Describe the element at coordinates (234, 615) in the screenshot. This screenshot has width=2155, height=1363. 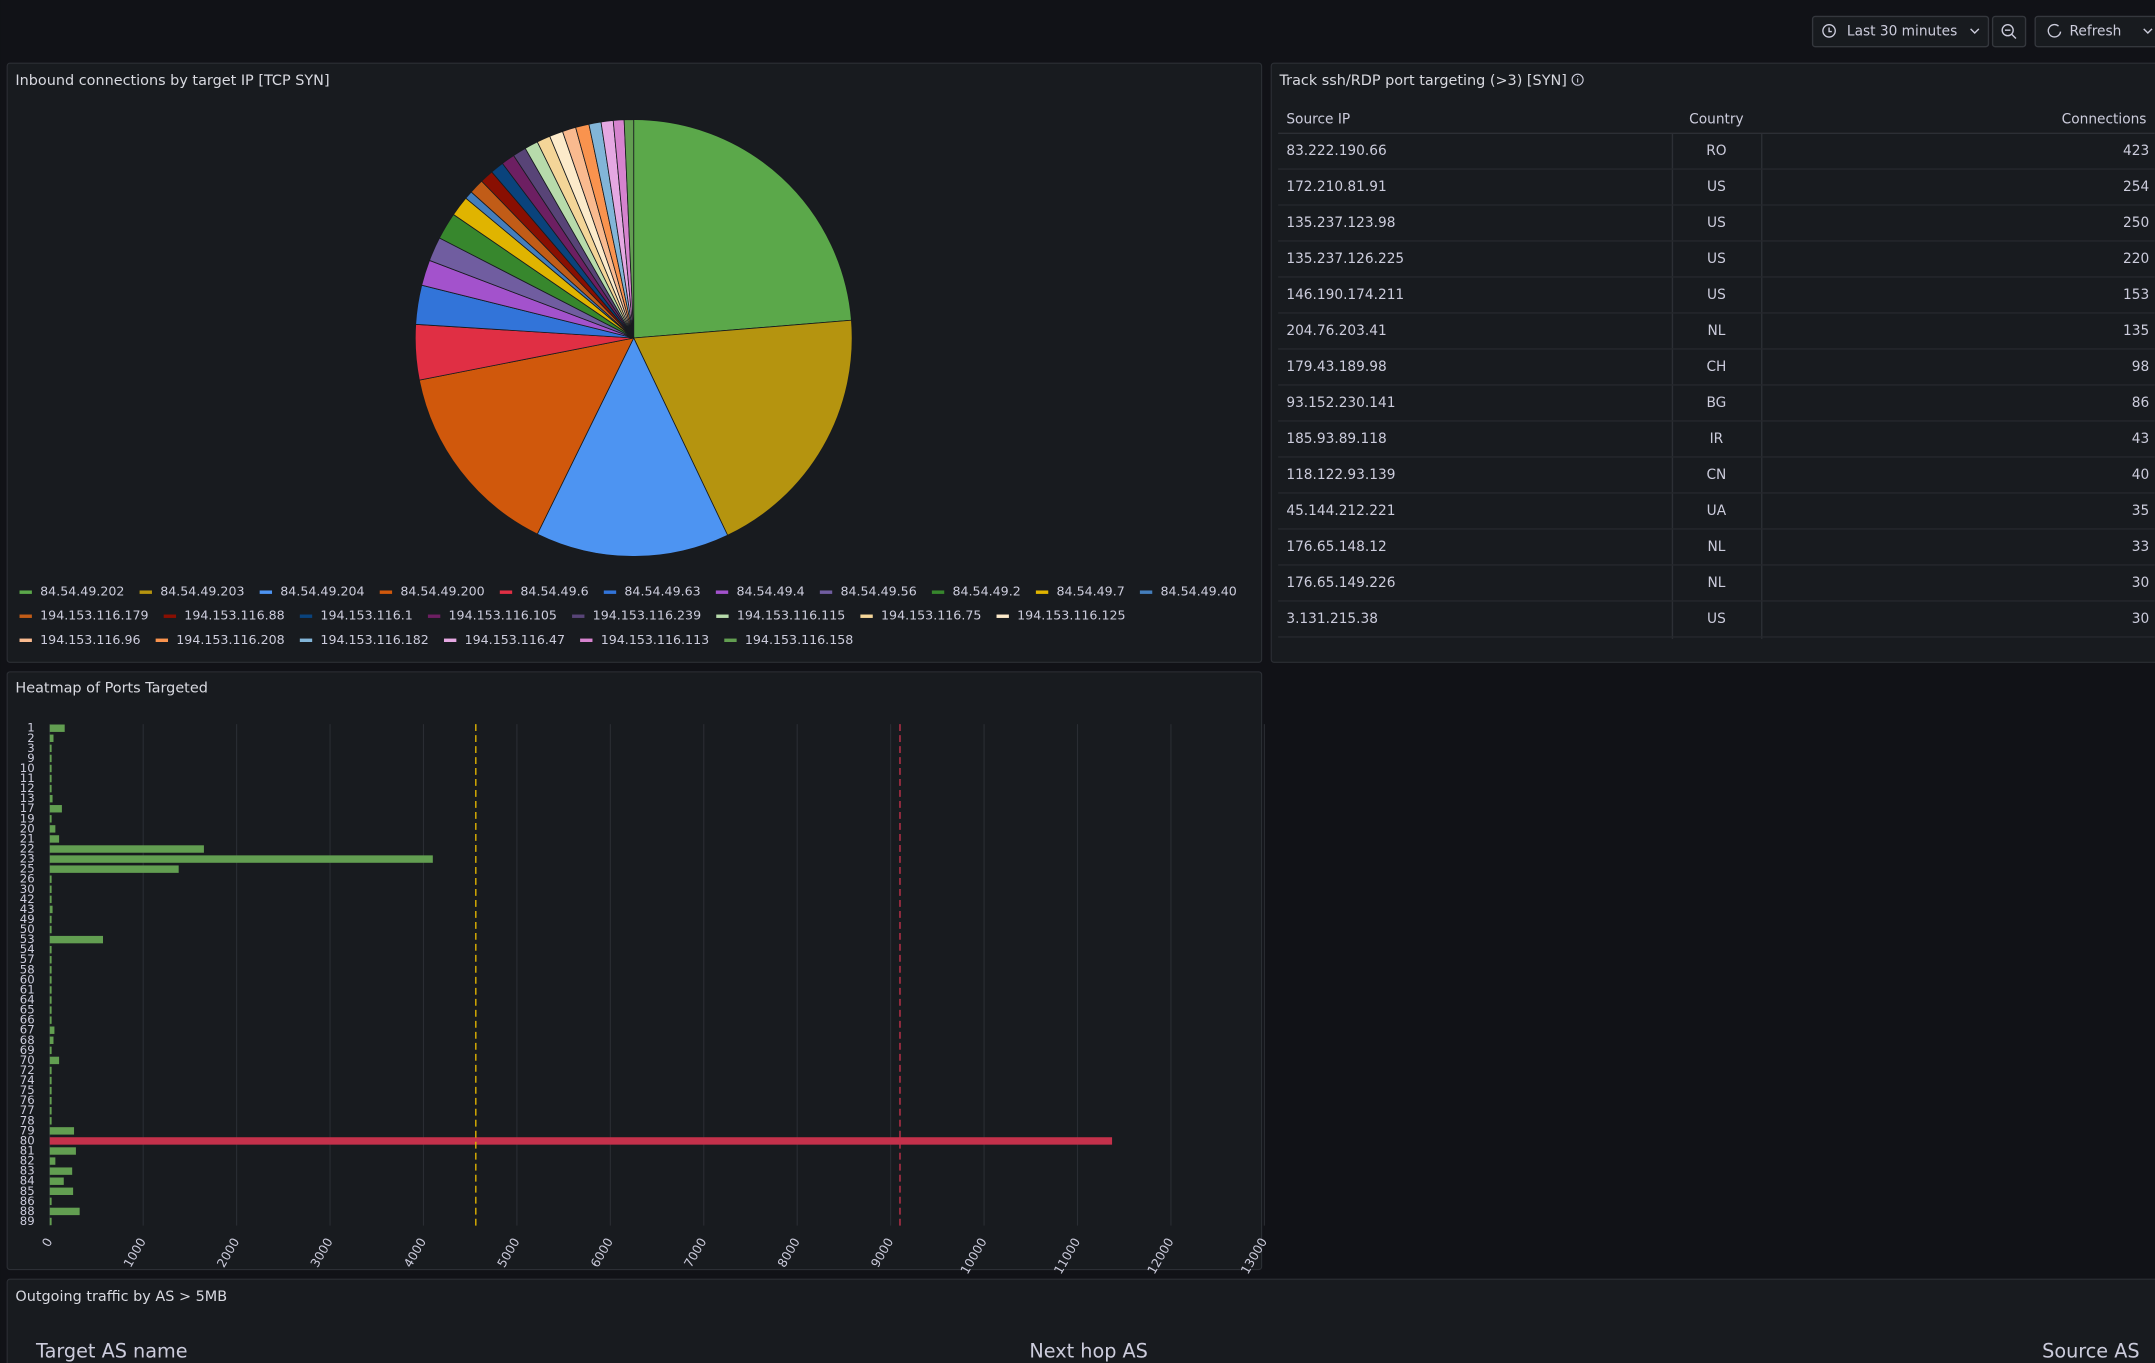
I see `legend-label: 194.153.116.88` at that location.